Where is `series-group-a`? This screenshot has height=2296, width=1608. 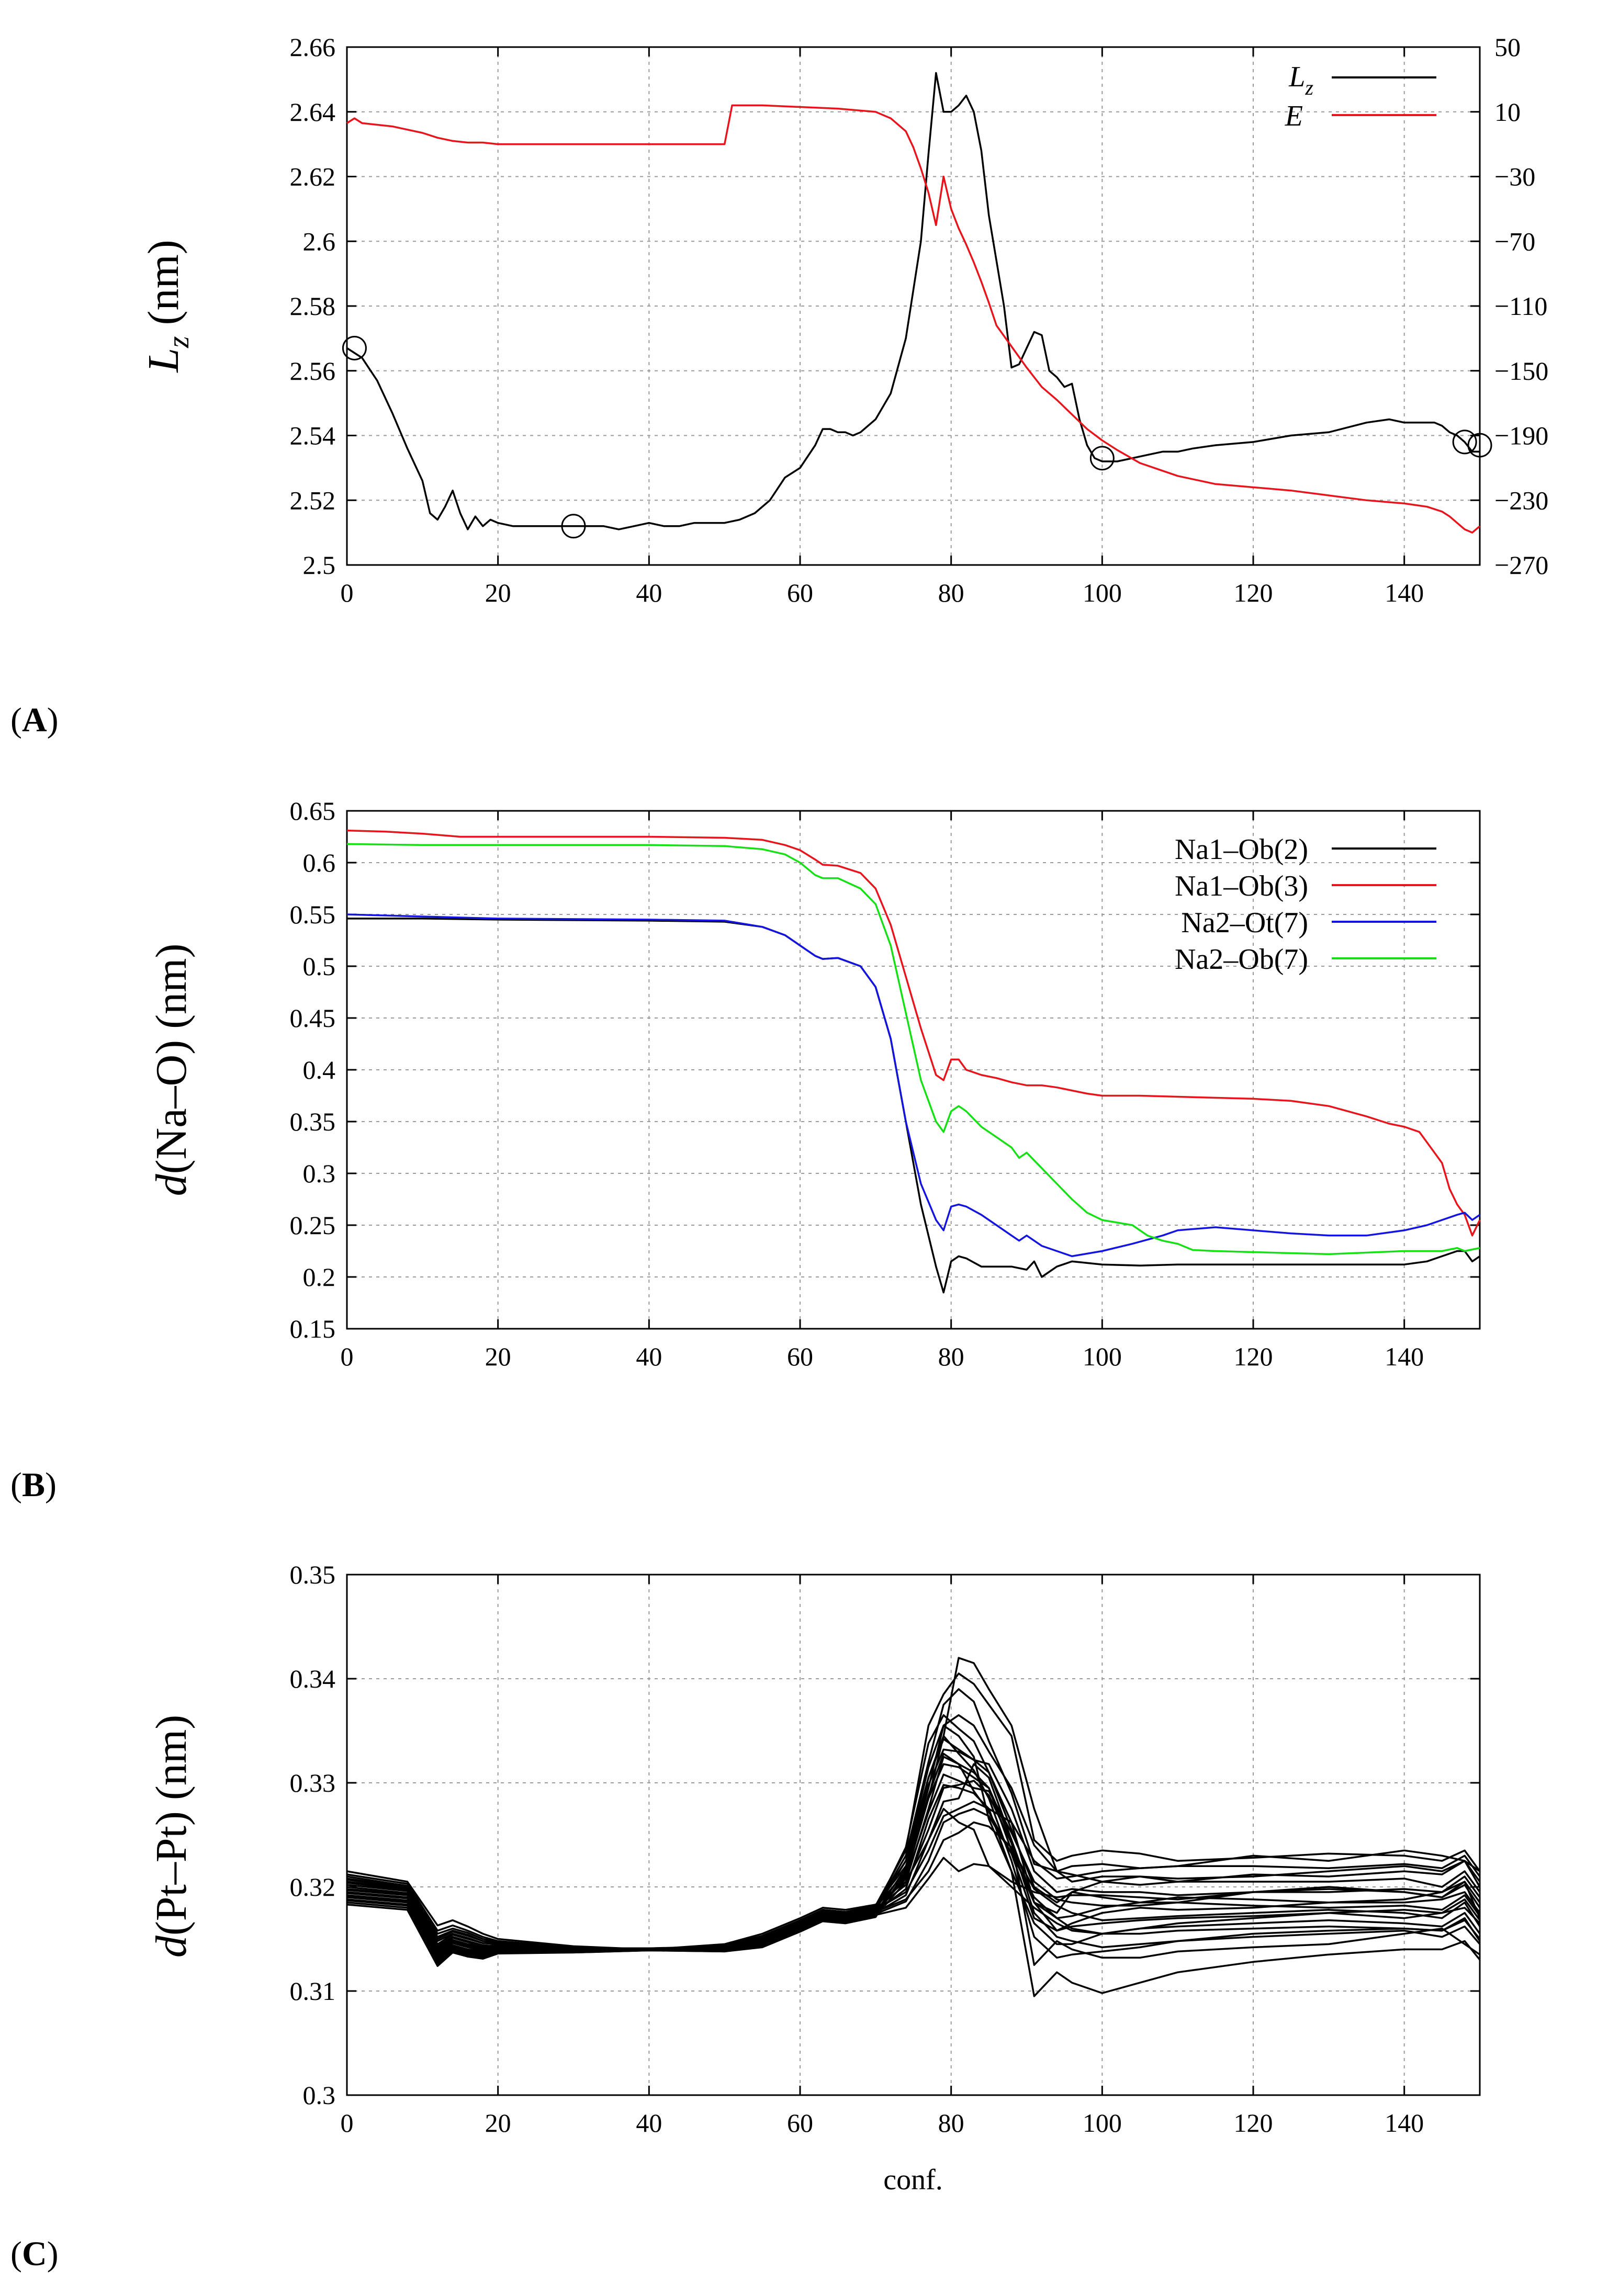
series-group-a is located at coordinates (913, 303).